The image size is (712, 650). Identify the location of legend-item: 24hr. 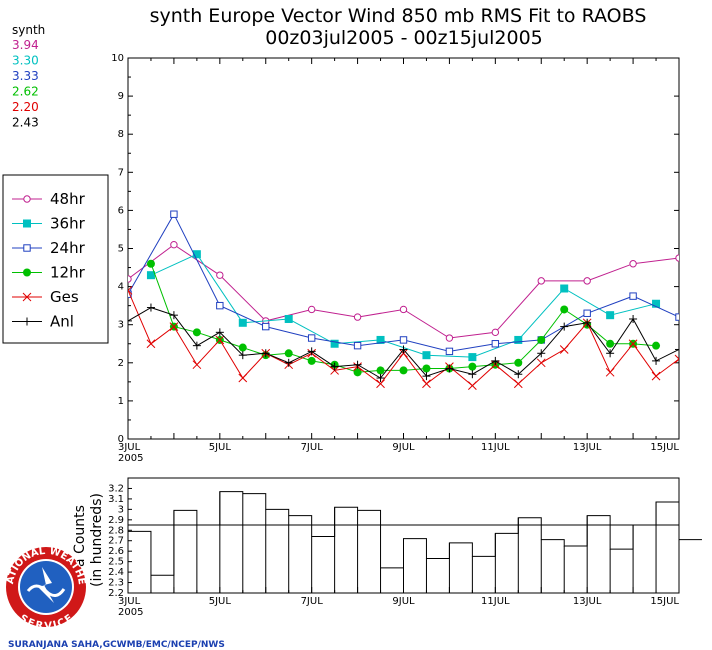
(49, 248).